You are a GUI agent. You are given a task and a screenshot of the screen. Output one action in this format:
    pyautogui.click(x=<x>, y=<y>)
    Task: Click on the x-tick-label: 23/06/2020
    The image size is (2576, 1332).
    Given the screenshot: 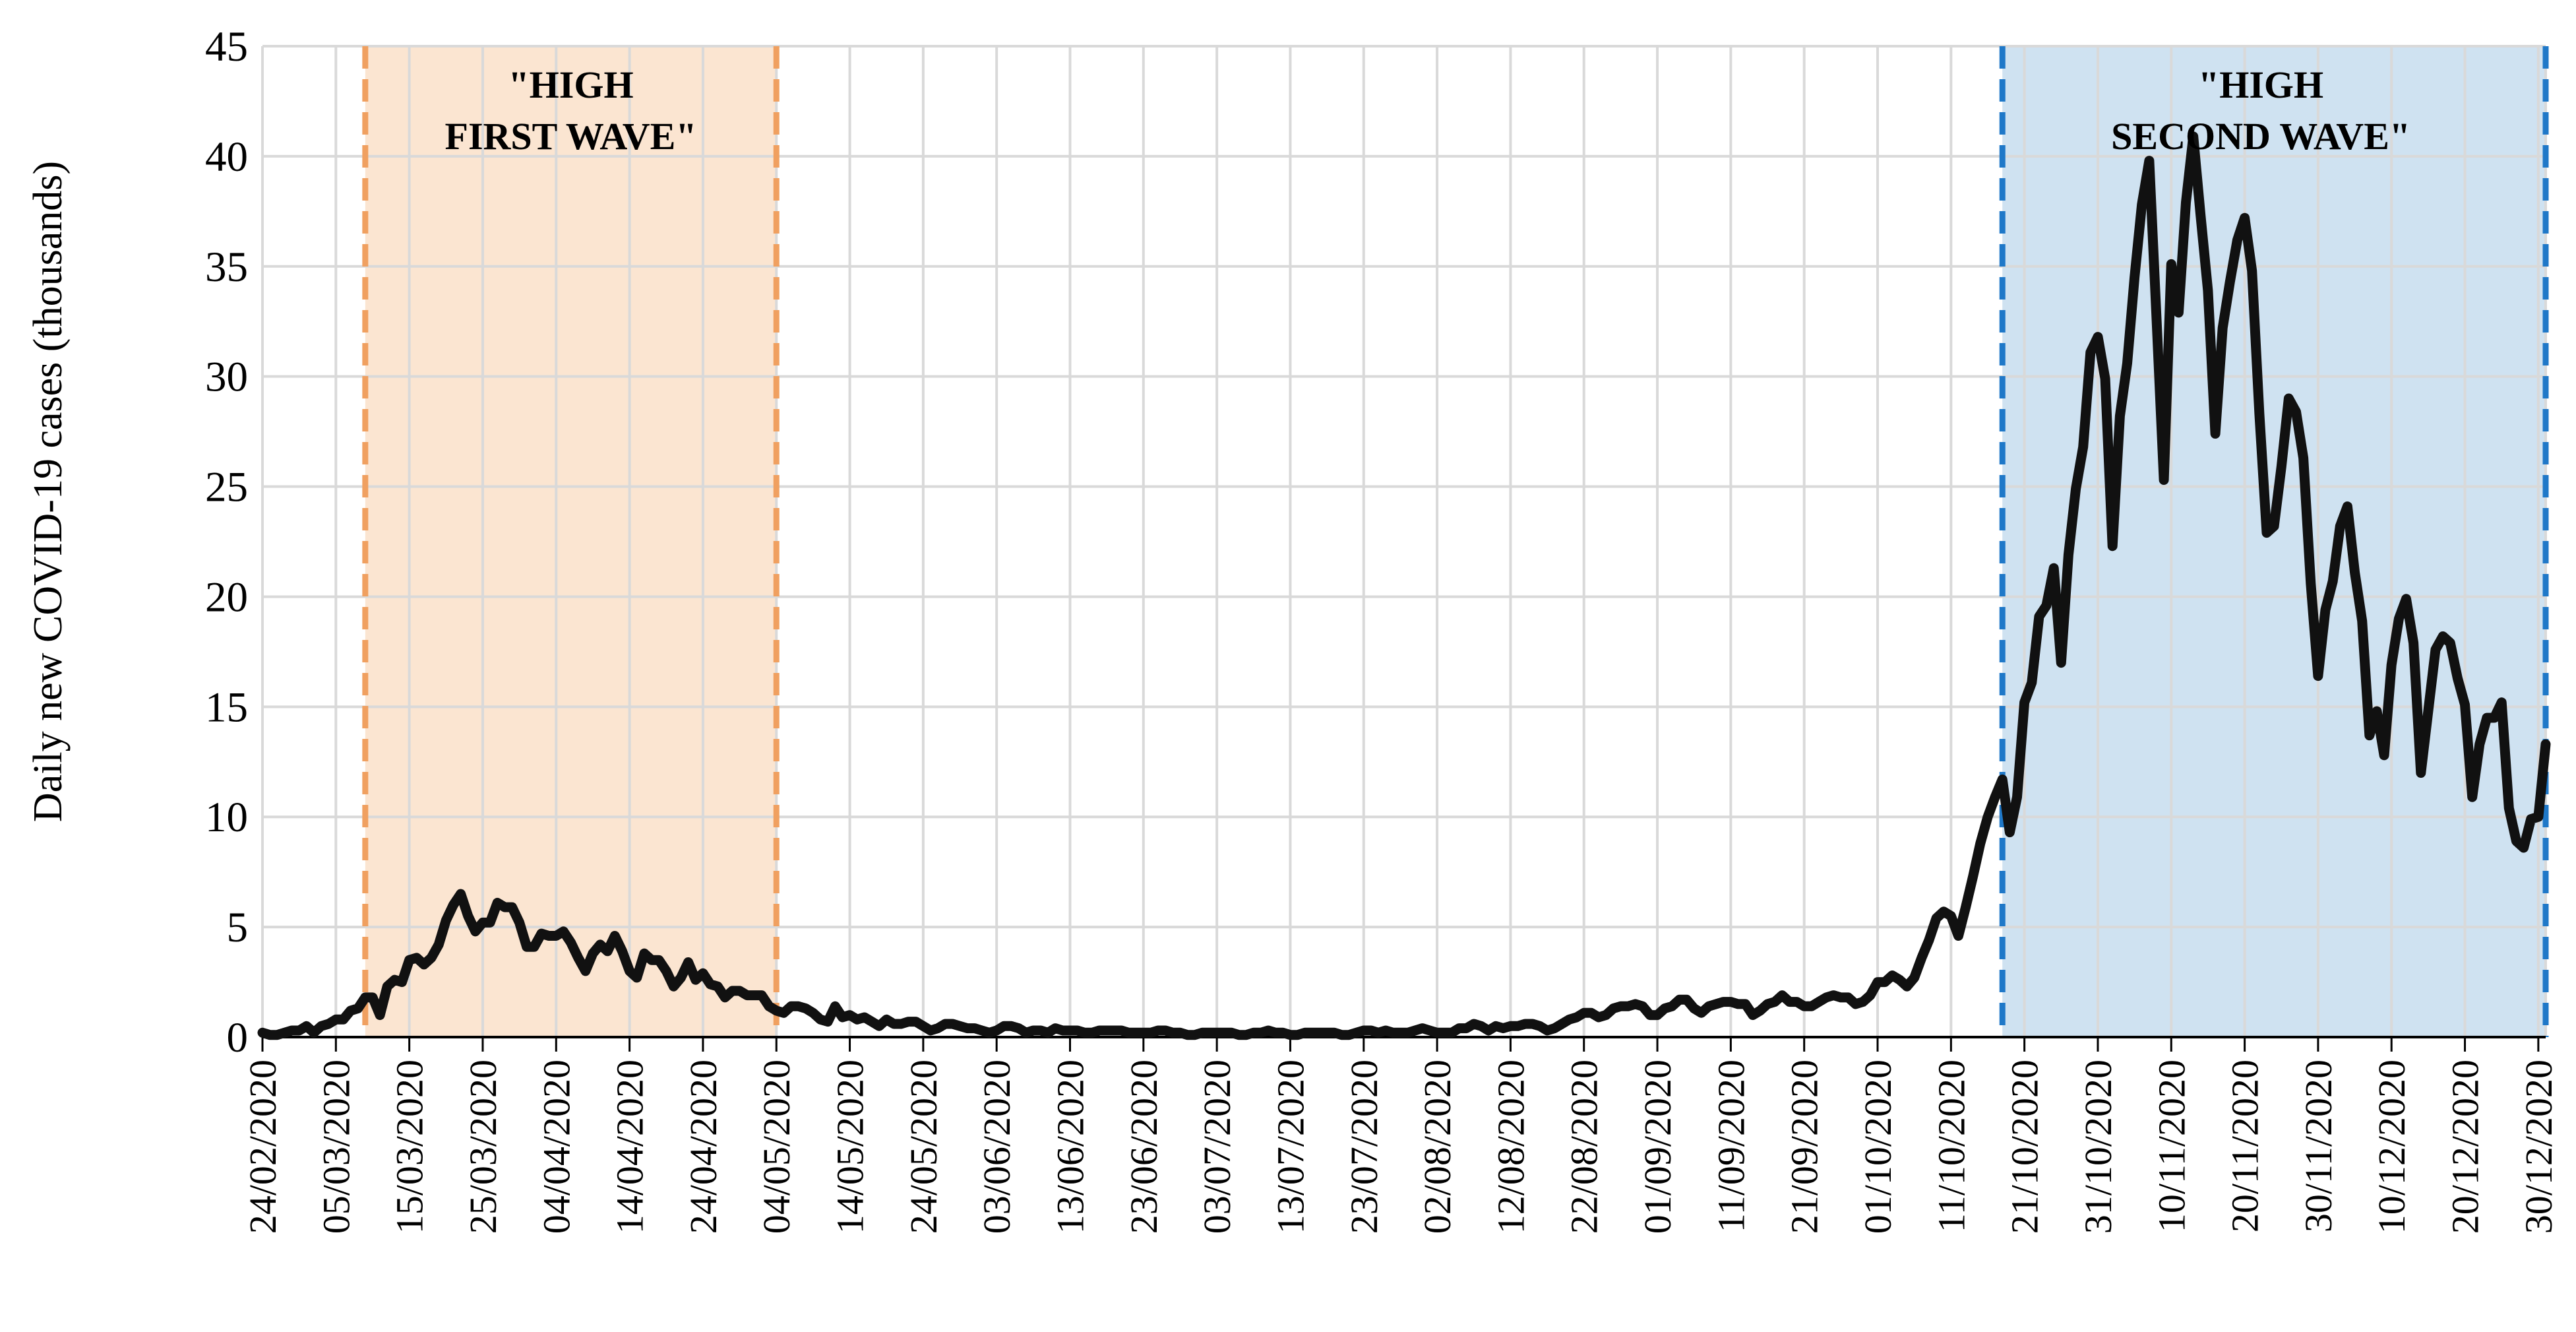 What is the action you would take?
    pyautogui.click(x=1143, y=1147)
    